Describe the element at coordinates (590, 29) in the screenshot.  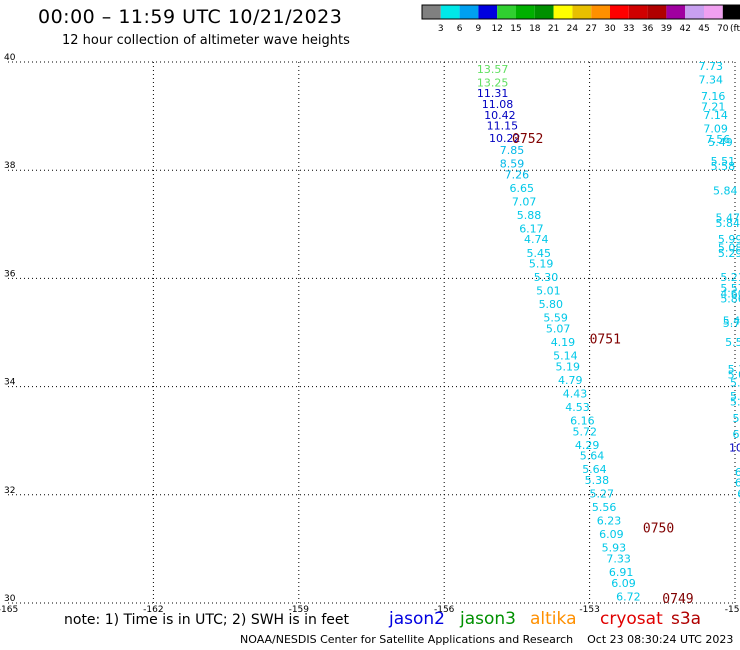
I see `scale-label: 27` at that location.